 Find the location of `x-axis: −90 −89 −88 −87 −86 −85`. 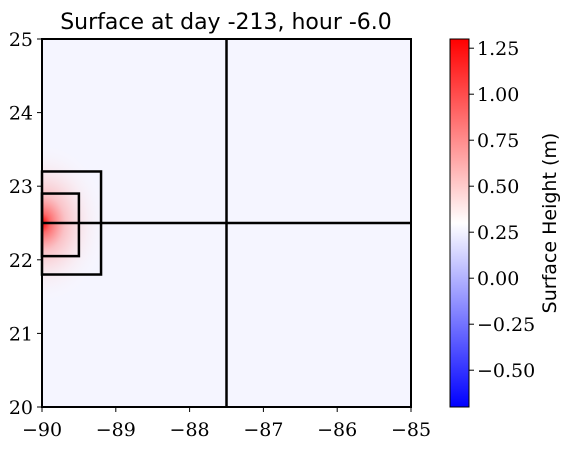

x-axis: −90 −89 −88 −87 −86 −85 is located at coordinates (226, 424).